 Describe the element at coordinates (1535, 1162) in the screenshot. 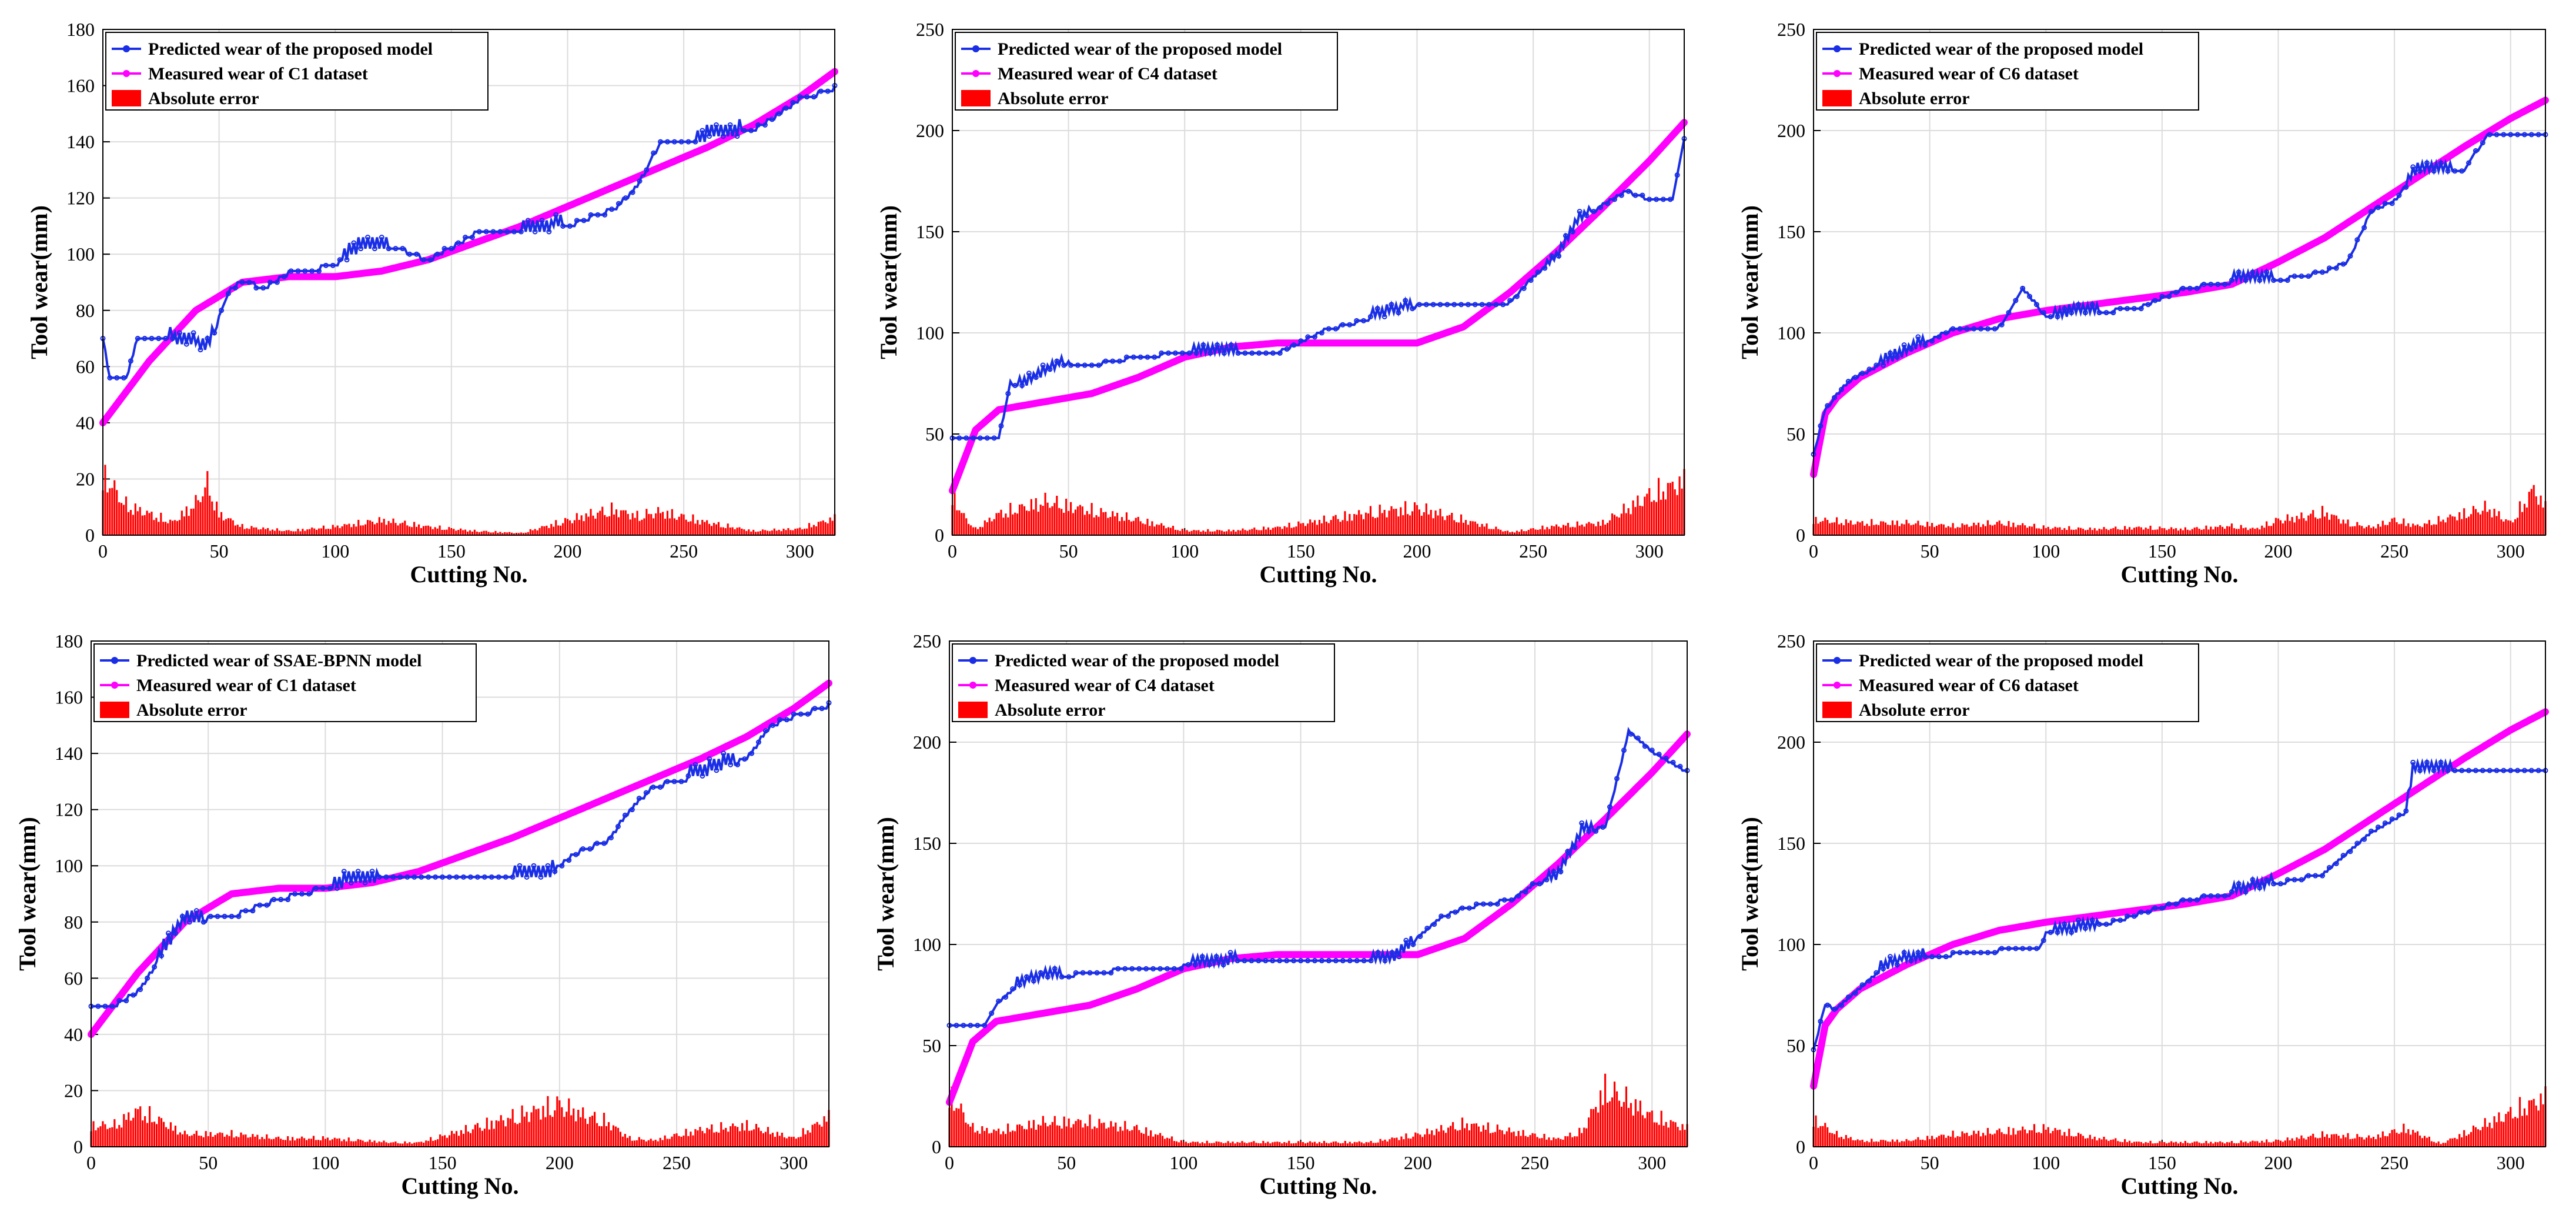

I see `x-tick-label: 250` at that location.